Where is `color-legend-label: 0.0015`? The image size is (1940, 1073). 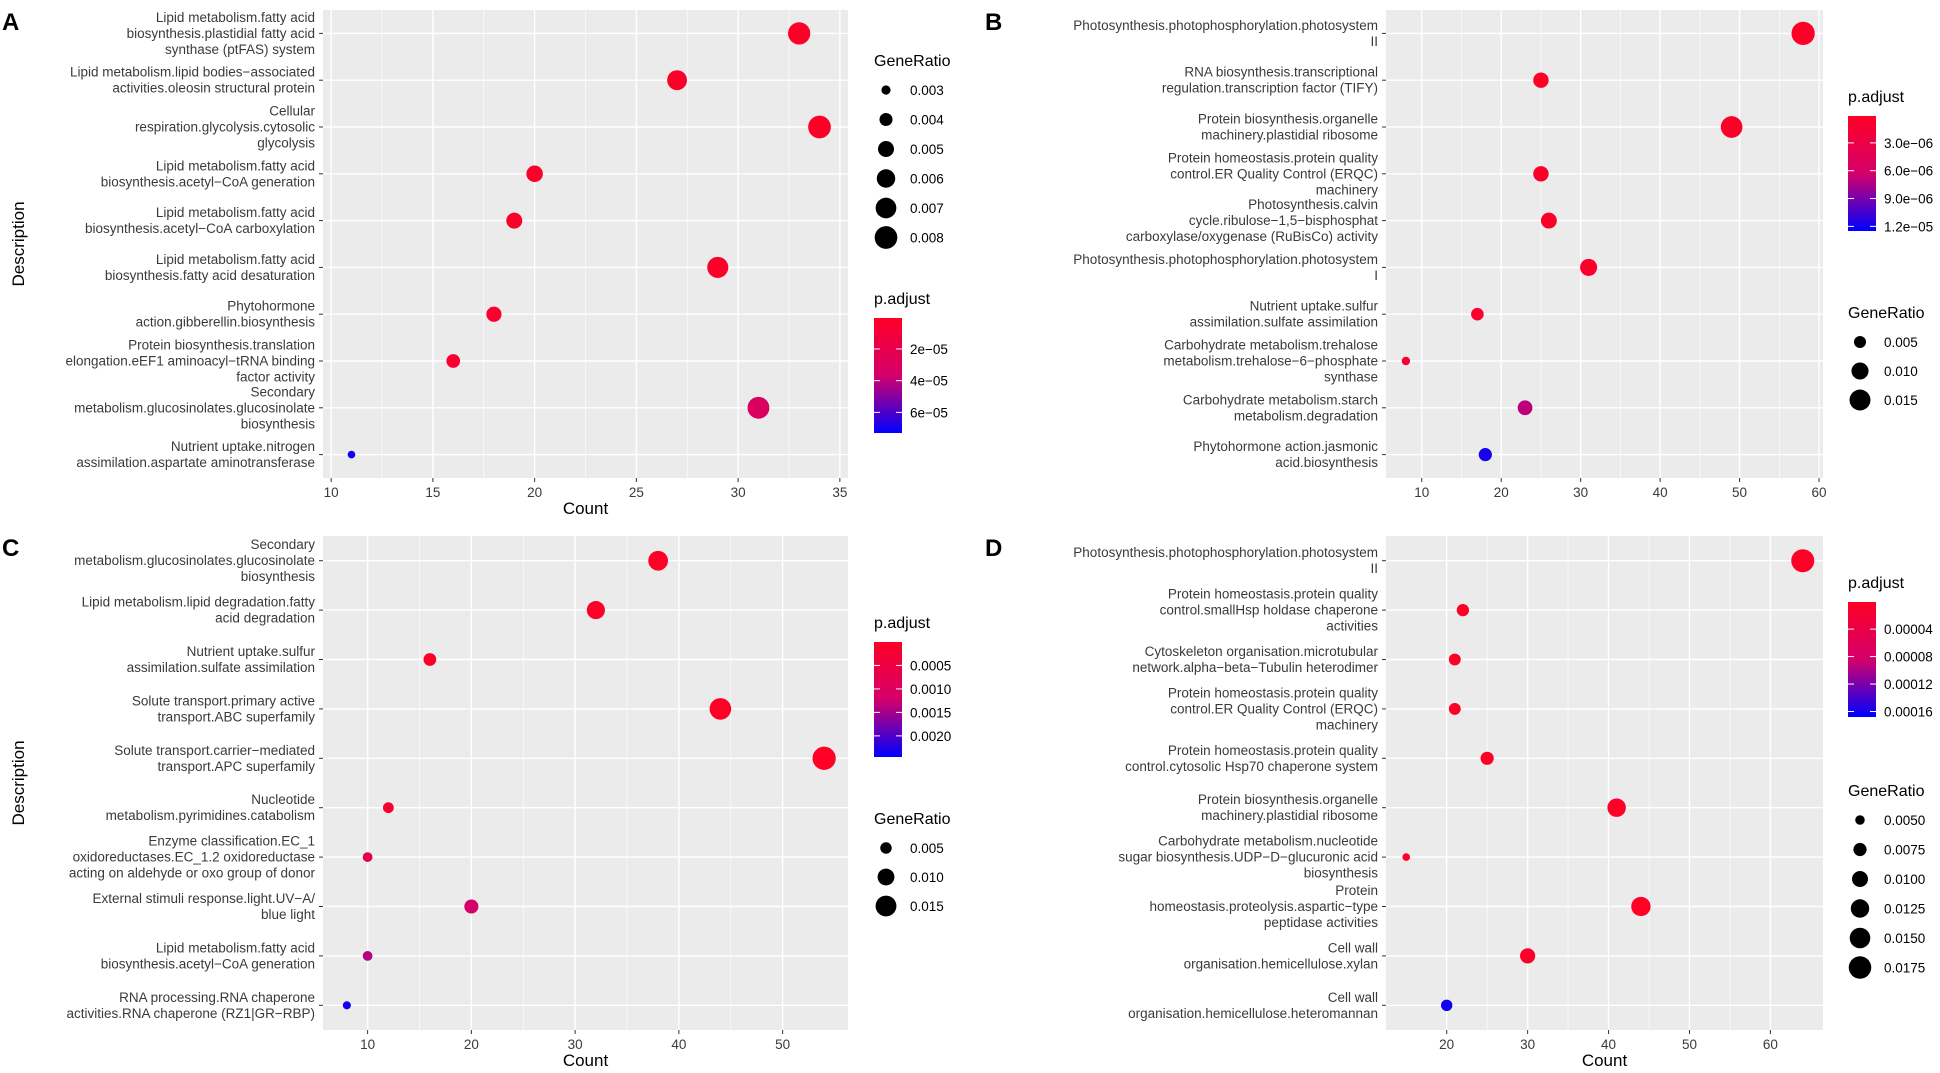 color-legend-label: 0.0015 is located at coordinates (930, 712).